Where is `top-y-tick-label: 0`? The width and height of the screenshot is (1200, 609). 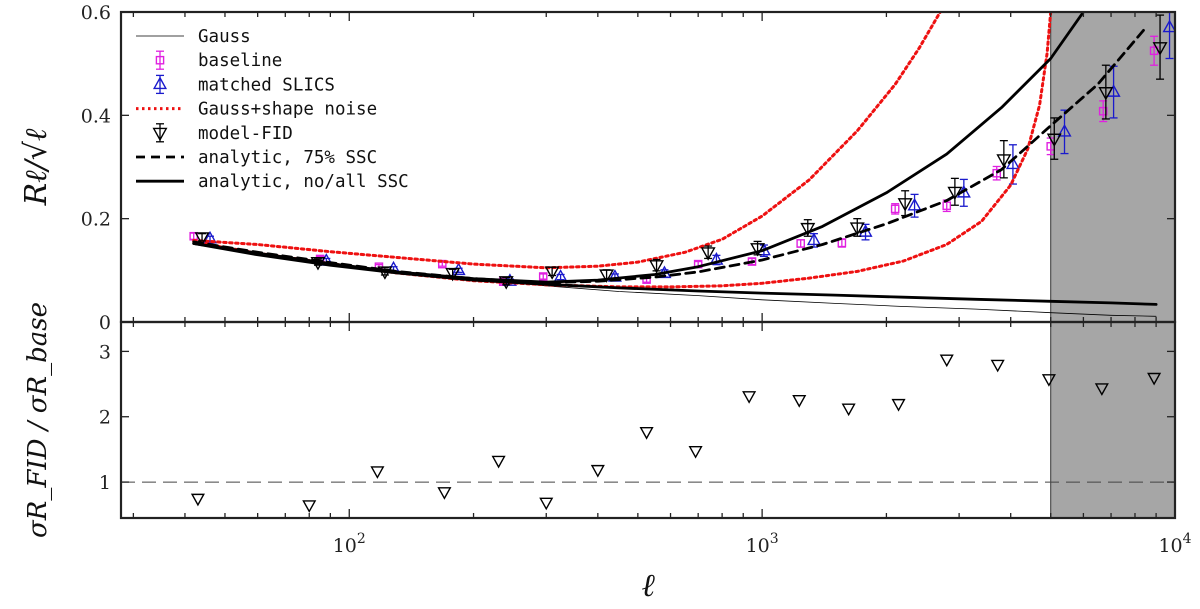 top-y-tick-label: 0 is located at coordinates (105, 323).